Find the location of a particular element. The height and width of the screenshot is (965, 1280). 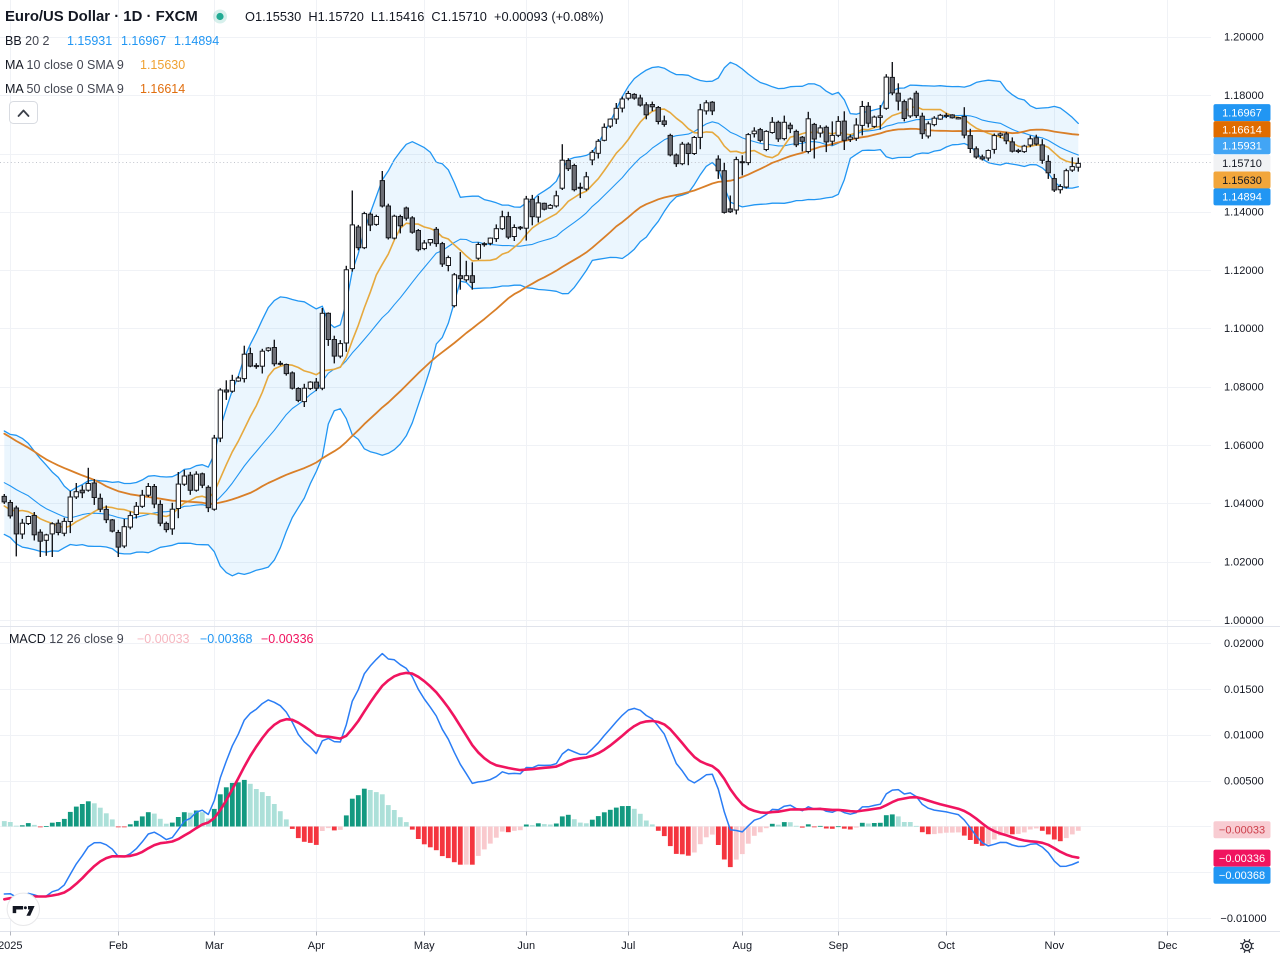

svg-text: 1.15931 is located at coordinates (1242, 147).